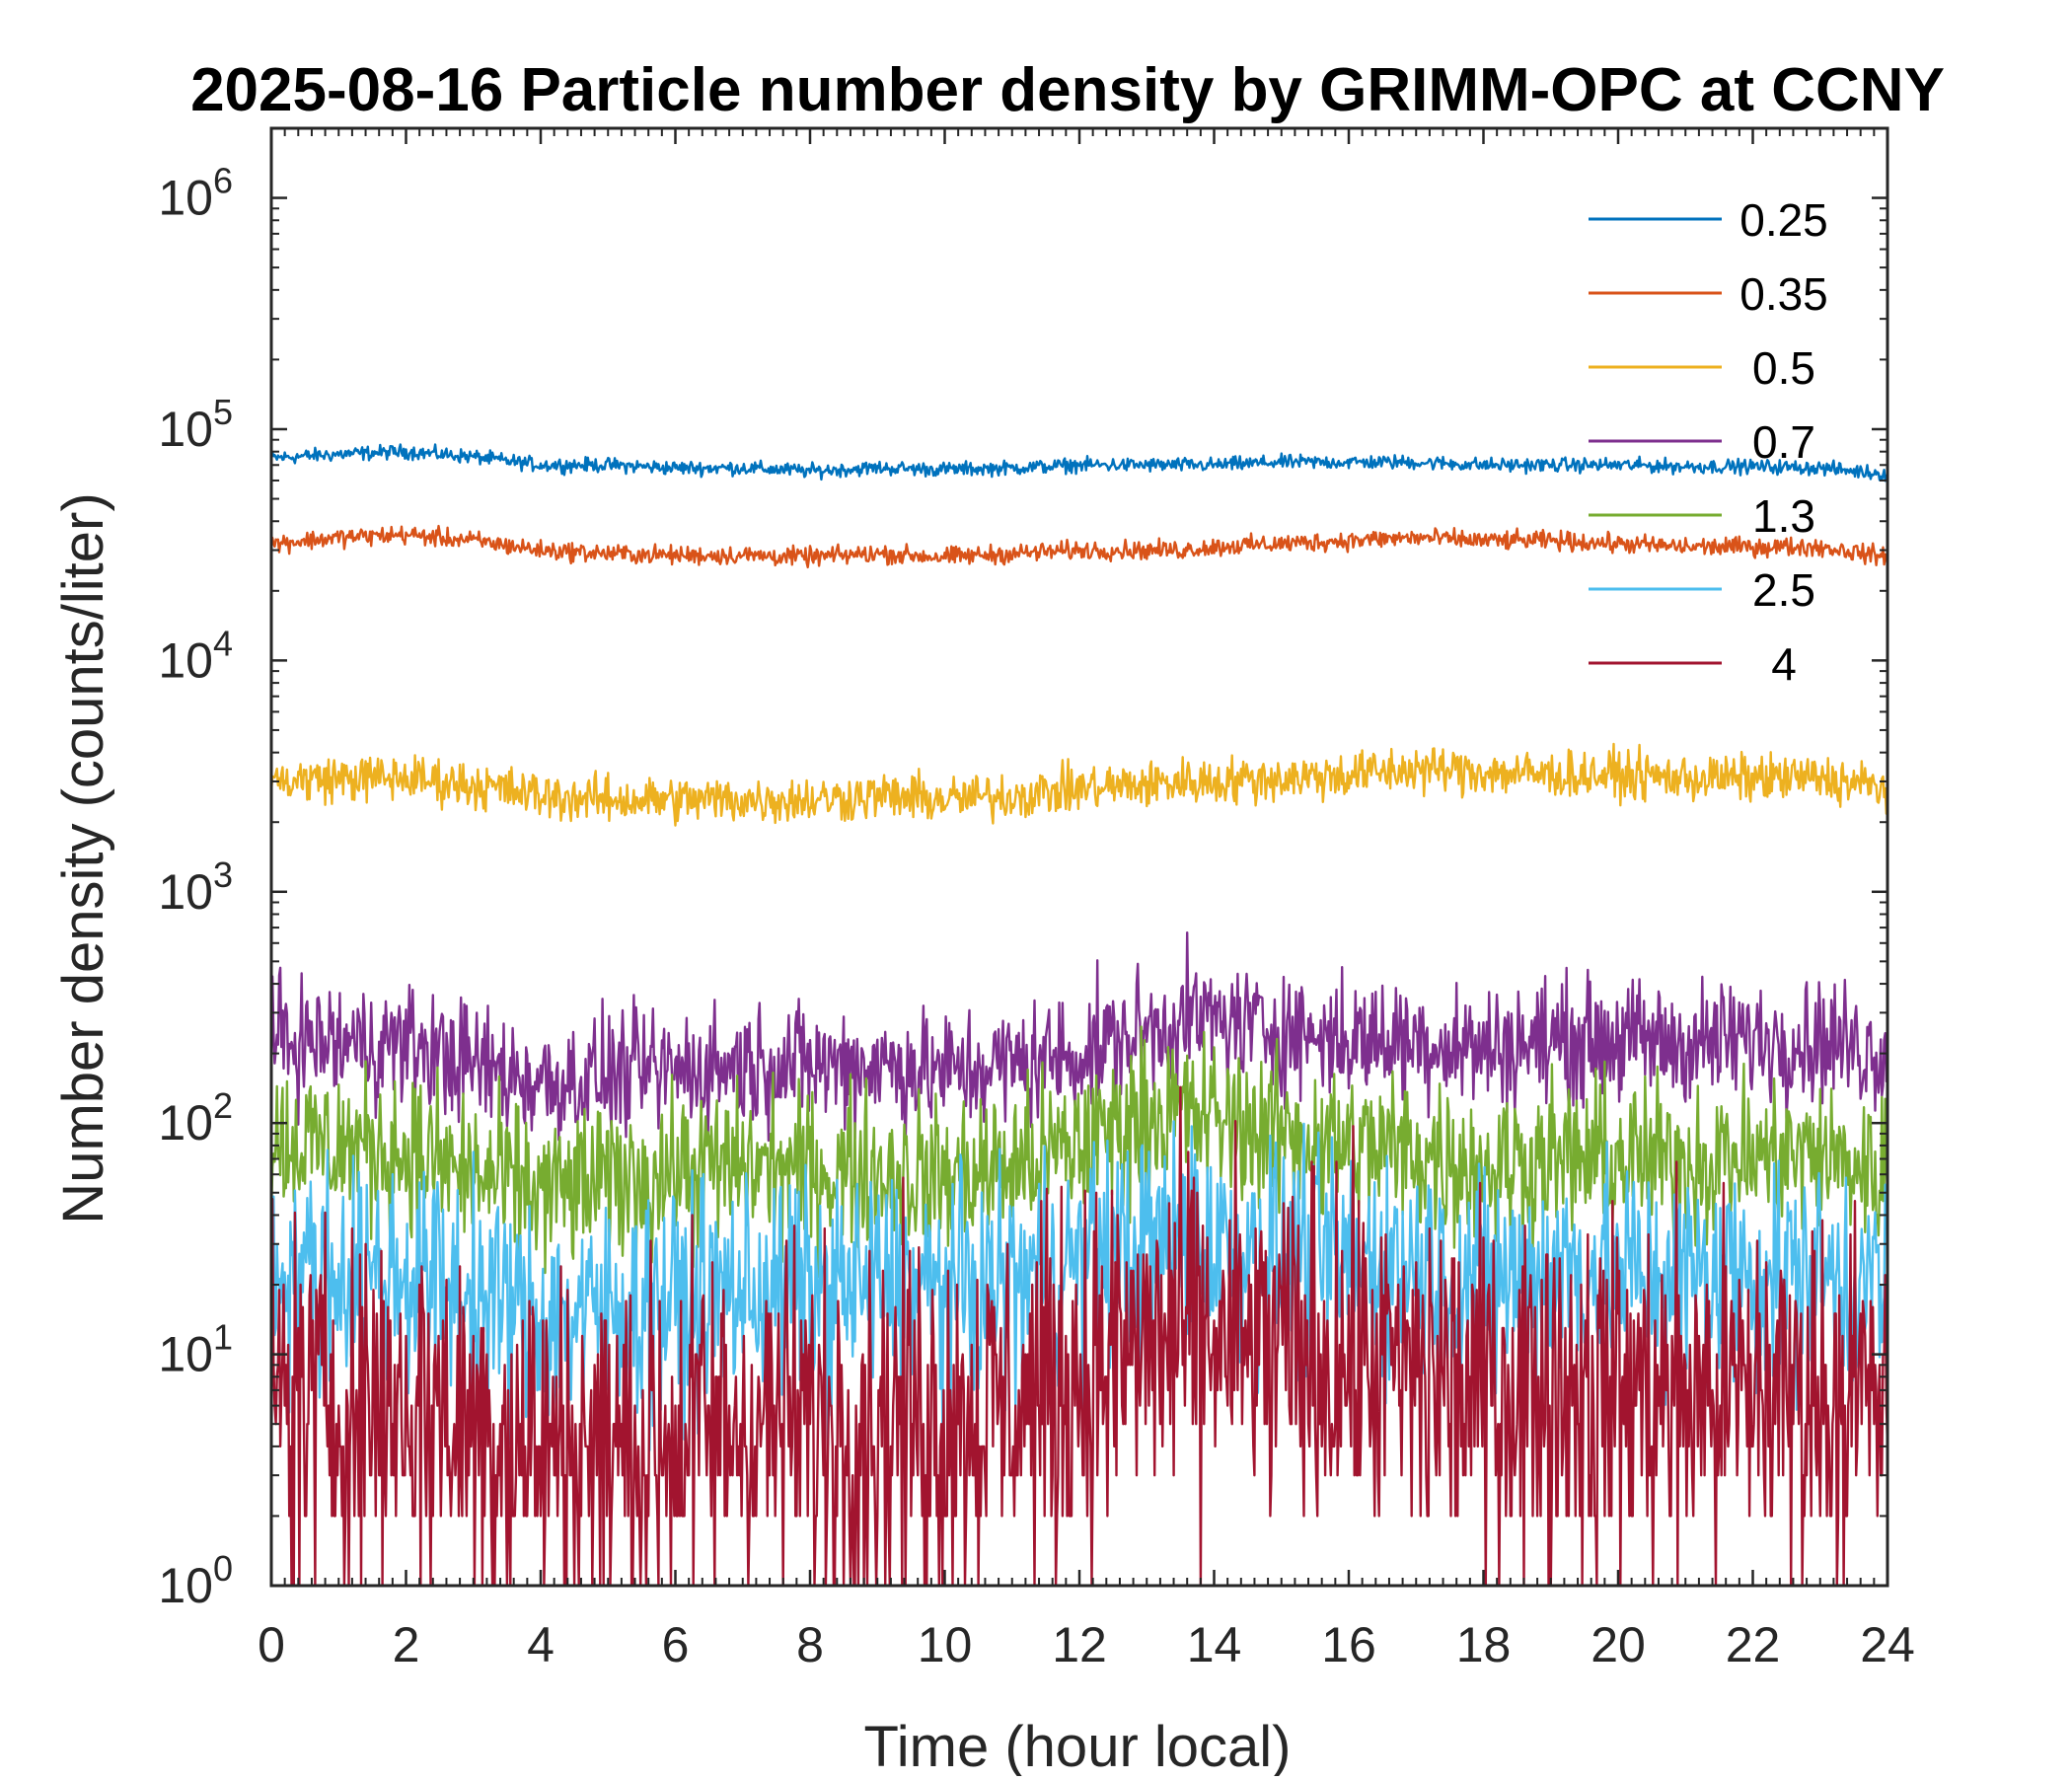 This screenshot has height=1781, width=2072. What do you see at coordinates (83, 858) in the screenshot?
I see `y-axis-label: Number density (counts/liter)` at bounding box center [83, 858].